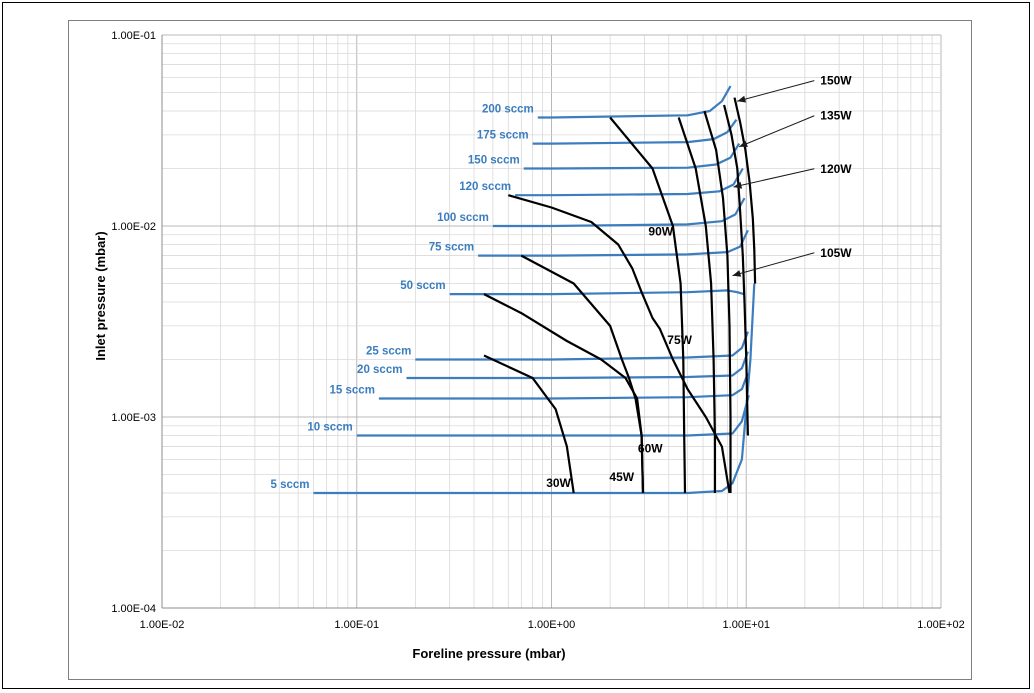  Describe the element at coordinates (133, 418) in the screenshot. I see `y-tick-label: 1.00E-03` at that location.